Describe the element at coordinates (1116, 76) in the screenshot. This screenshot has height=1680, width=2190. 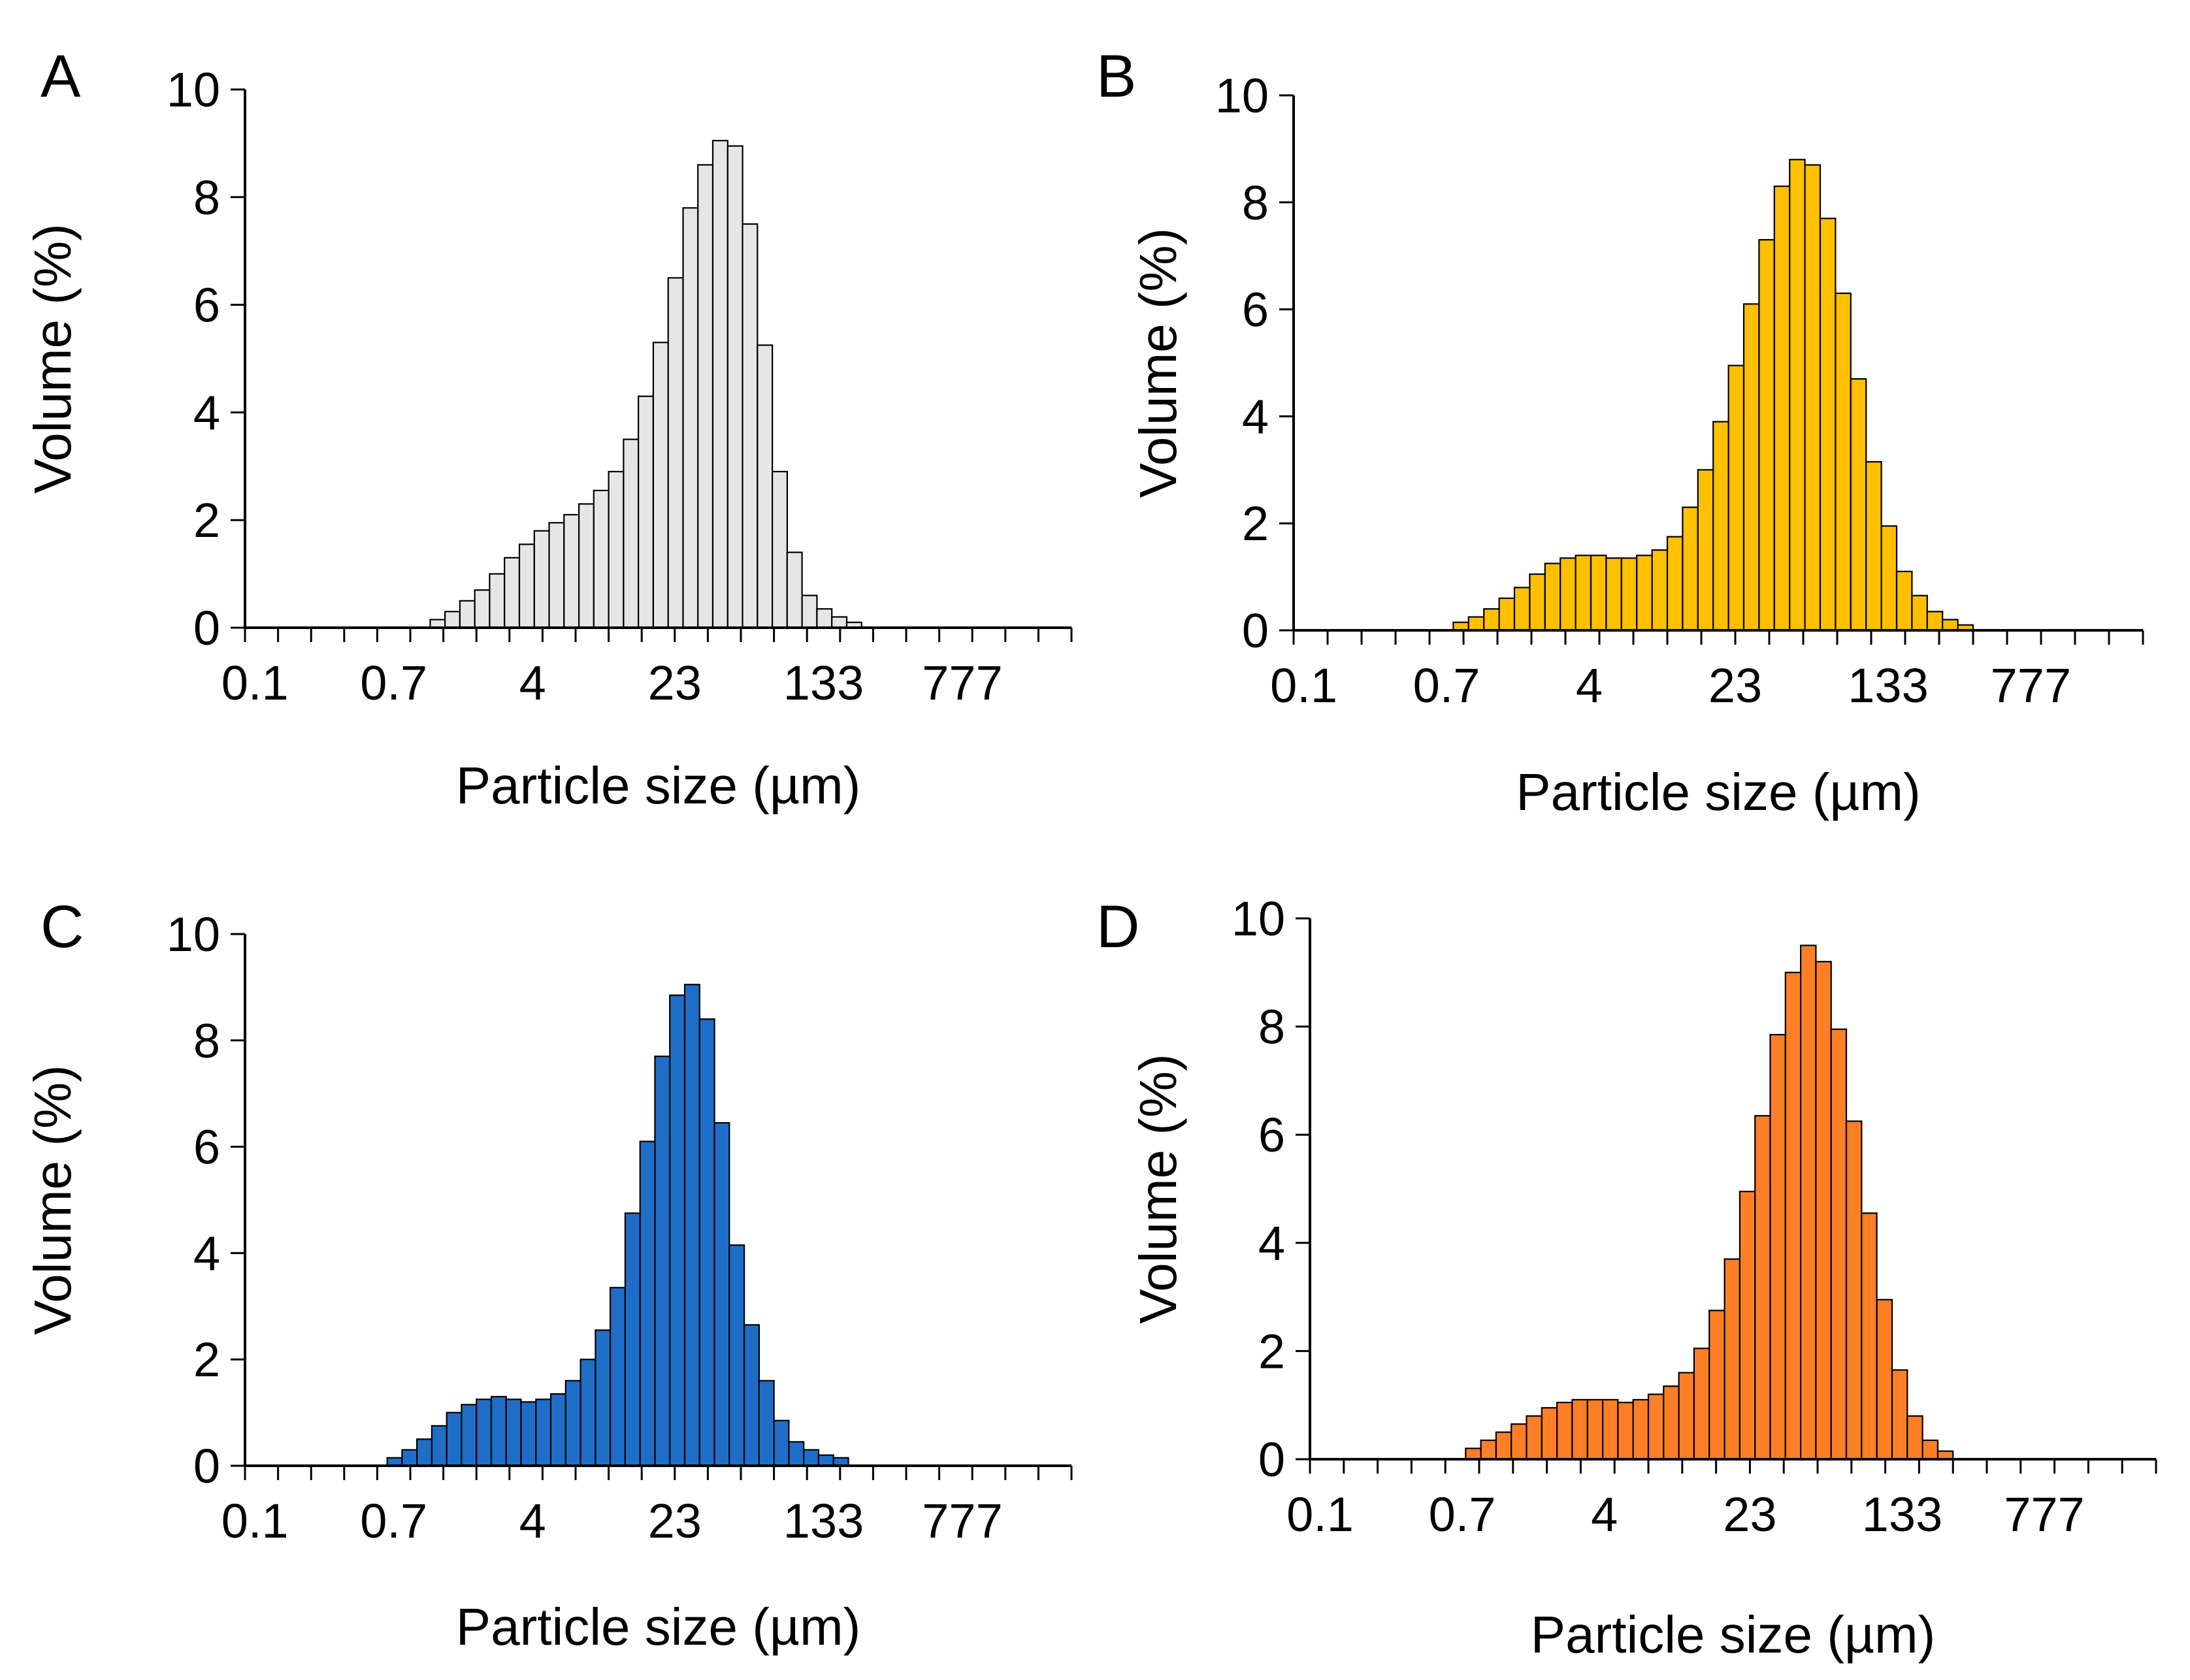
I see `panel-letter-b: B` at that location.